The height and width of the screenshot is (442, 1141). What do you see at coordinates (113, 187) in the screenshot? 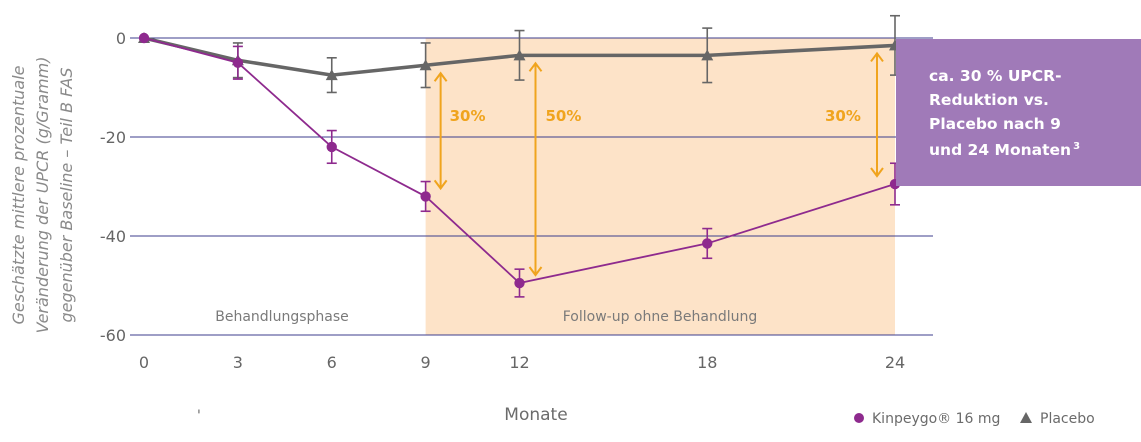
I see `y-ticks: 0 -20 -40 -60` at bounding box center [113, 187].